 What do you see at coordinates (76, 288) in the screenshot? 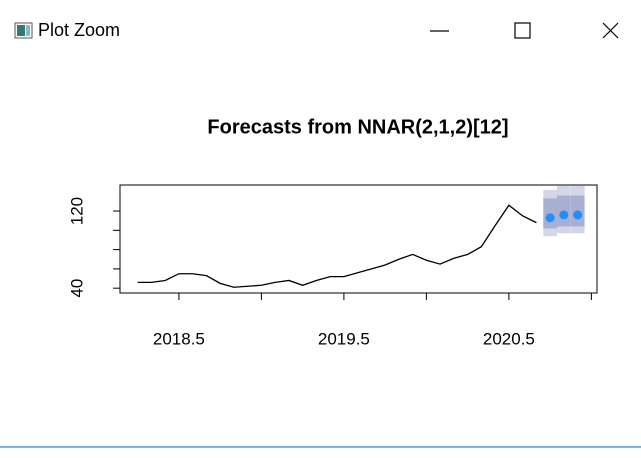
I see `y-tick-label: 40` at bounding box center [76, 288].